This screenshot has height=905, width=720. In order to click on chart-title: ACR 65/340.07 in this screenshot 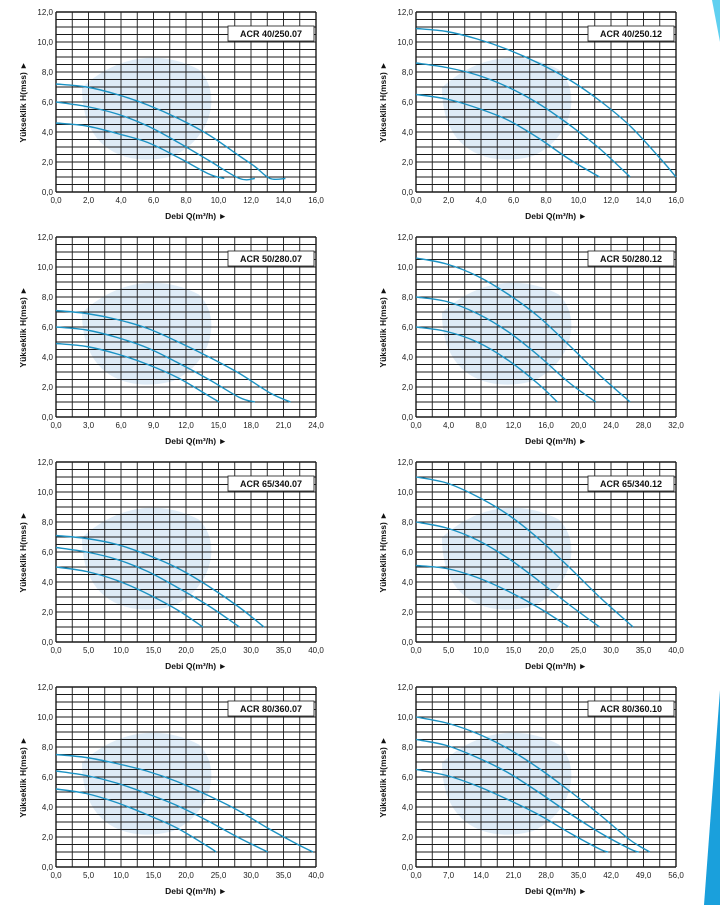, I will do `click(271, 484)`.